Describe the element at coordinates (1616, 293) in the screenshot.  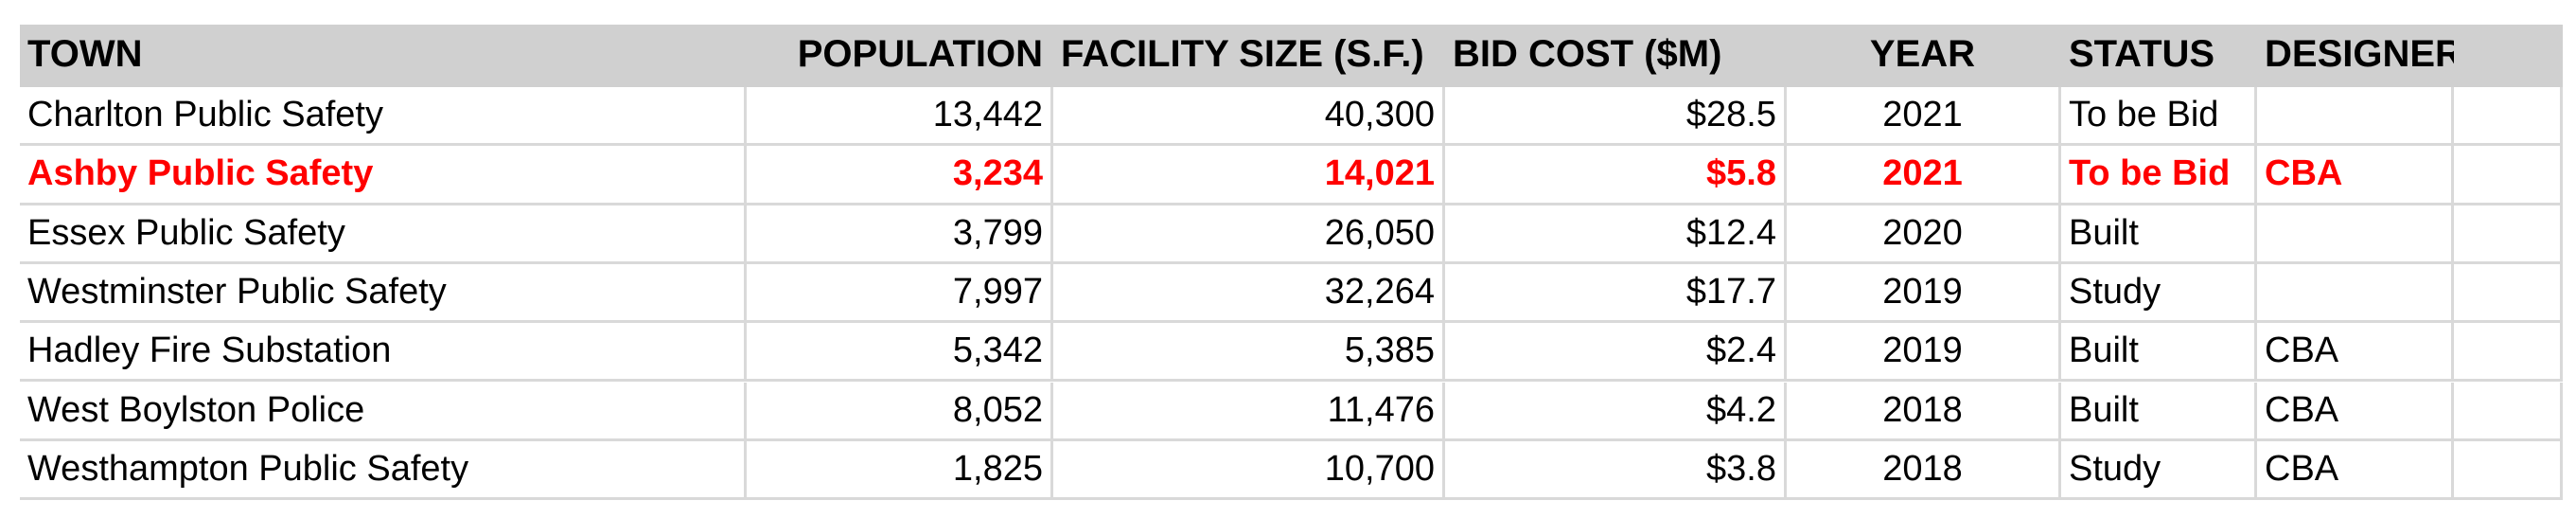
I see `table-cell: $17.7` at that location.